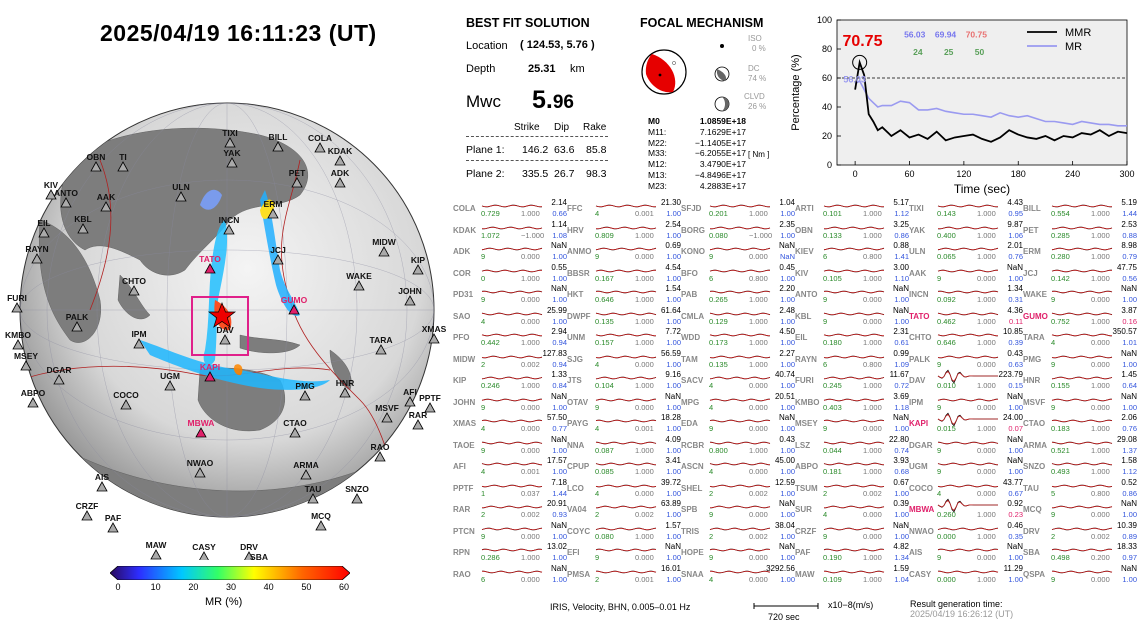 This screenshot has width=1138, height=626. What do you see at coordinates (754, 96) in the screenshot?
I see `clvd-label: CLVD` at bounding box center [754, 96].